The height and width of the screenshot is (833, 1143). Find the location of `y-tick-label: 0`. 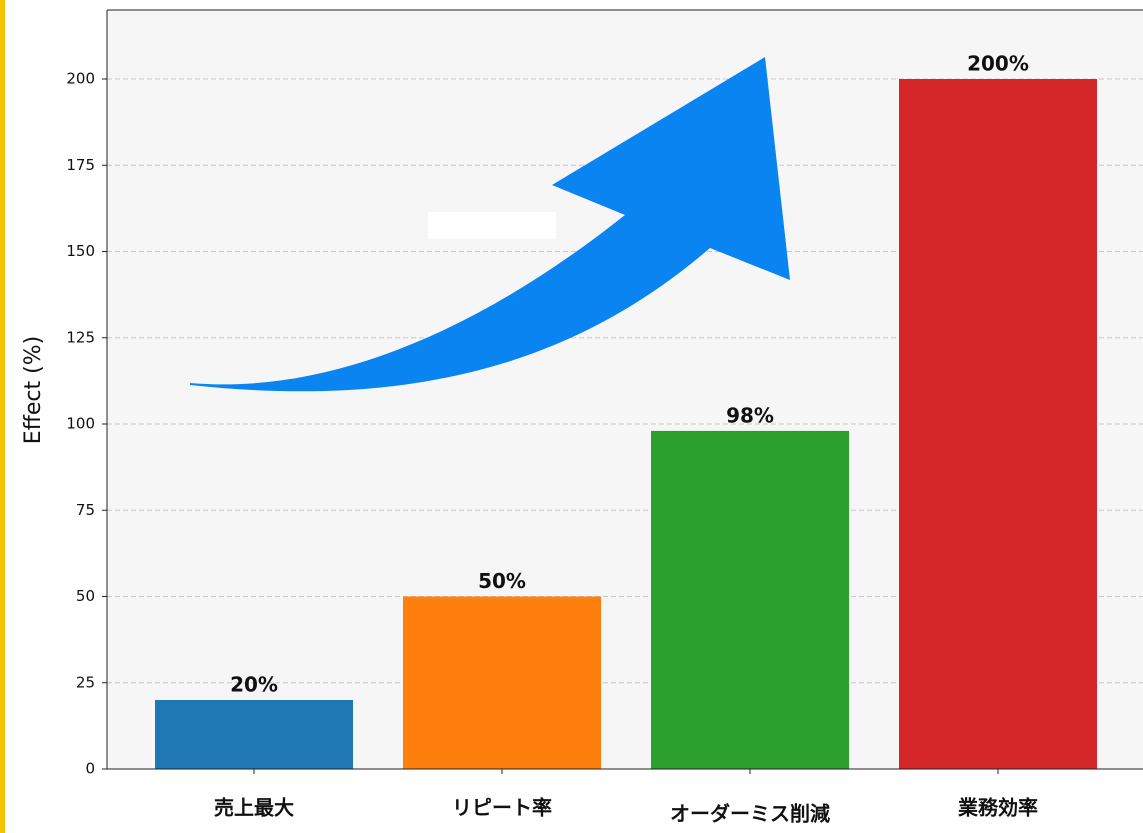

y-tick-label: 0 is located at coordinates (90, 769).